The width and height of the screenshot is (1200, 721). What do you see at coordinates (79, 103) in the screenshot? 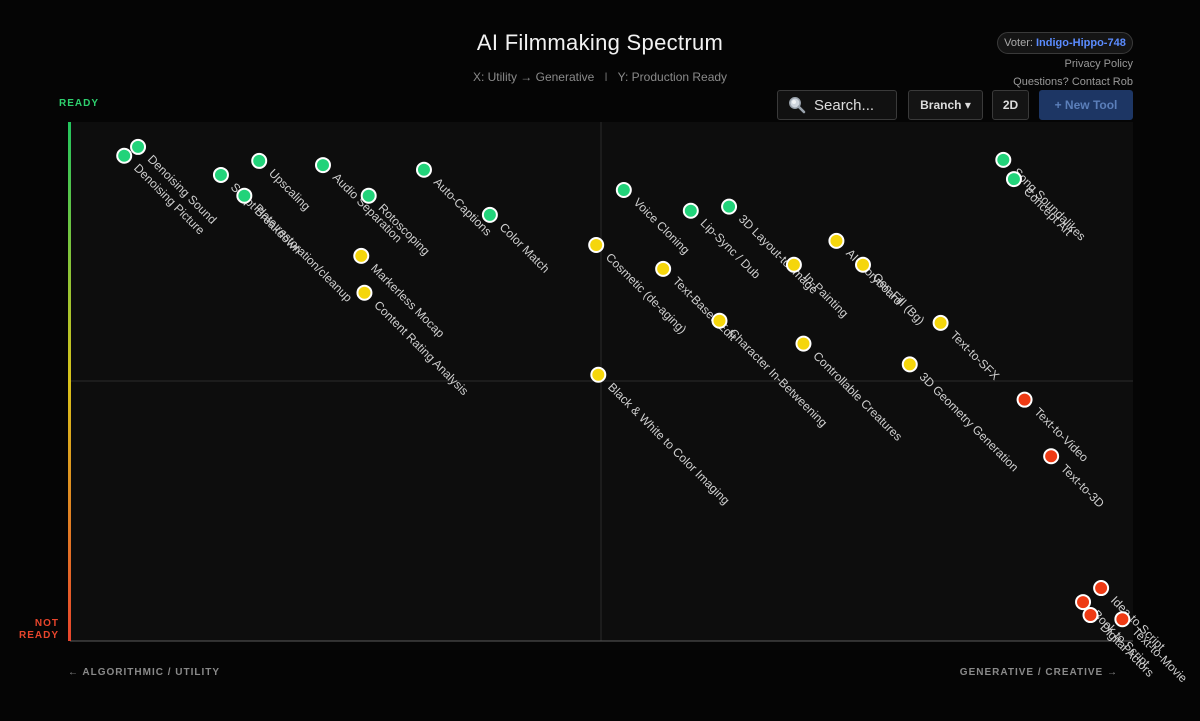
I see `y-axis-ready-label: READY` at bounding box center [79, 103].